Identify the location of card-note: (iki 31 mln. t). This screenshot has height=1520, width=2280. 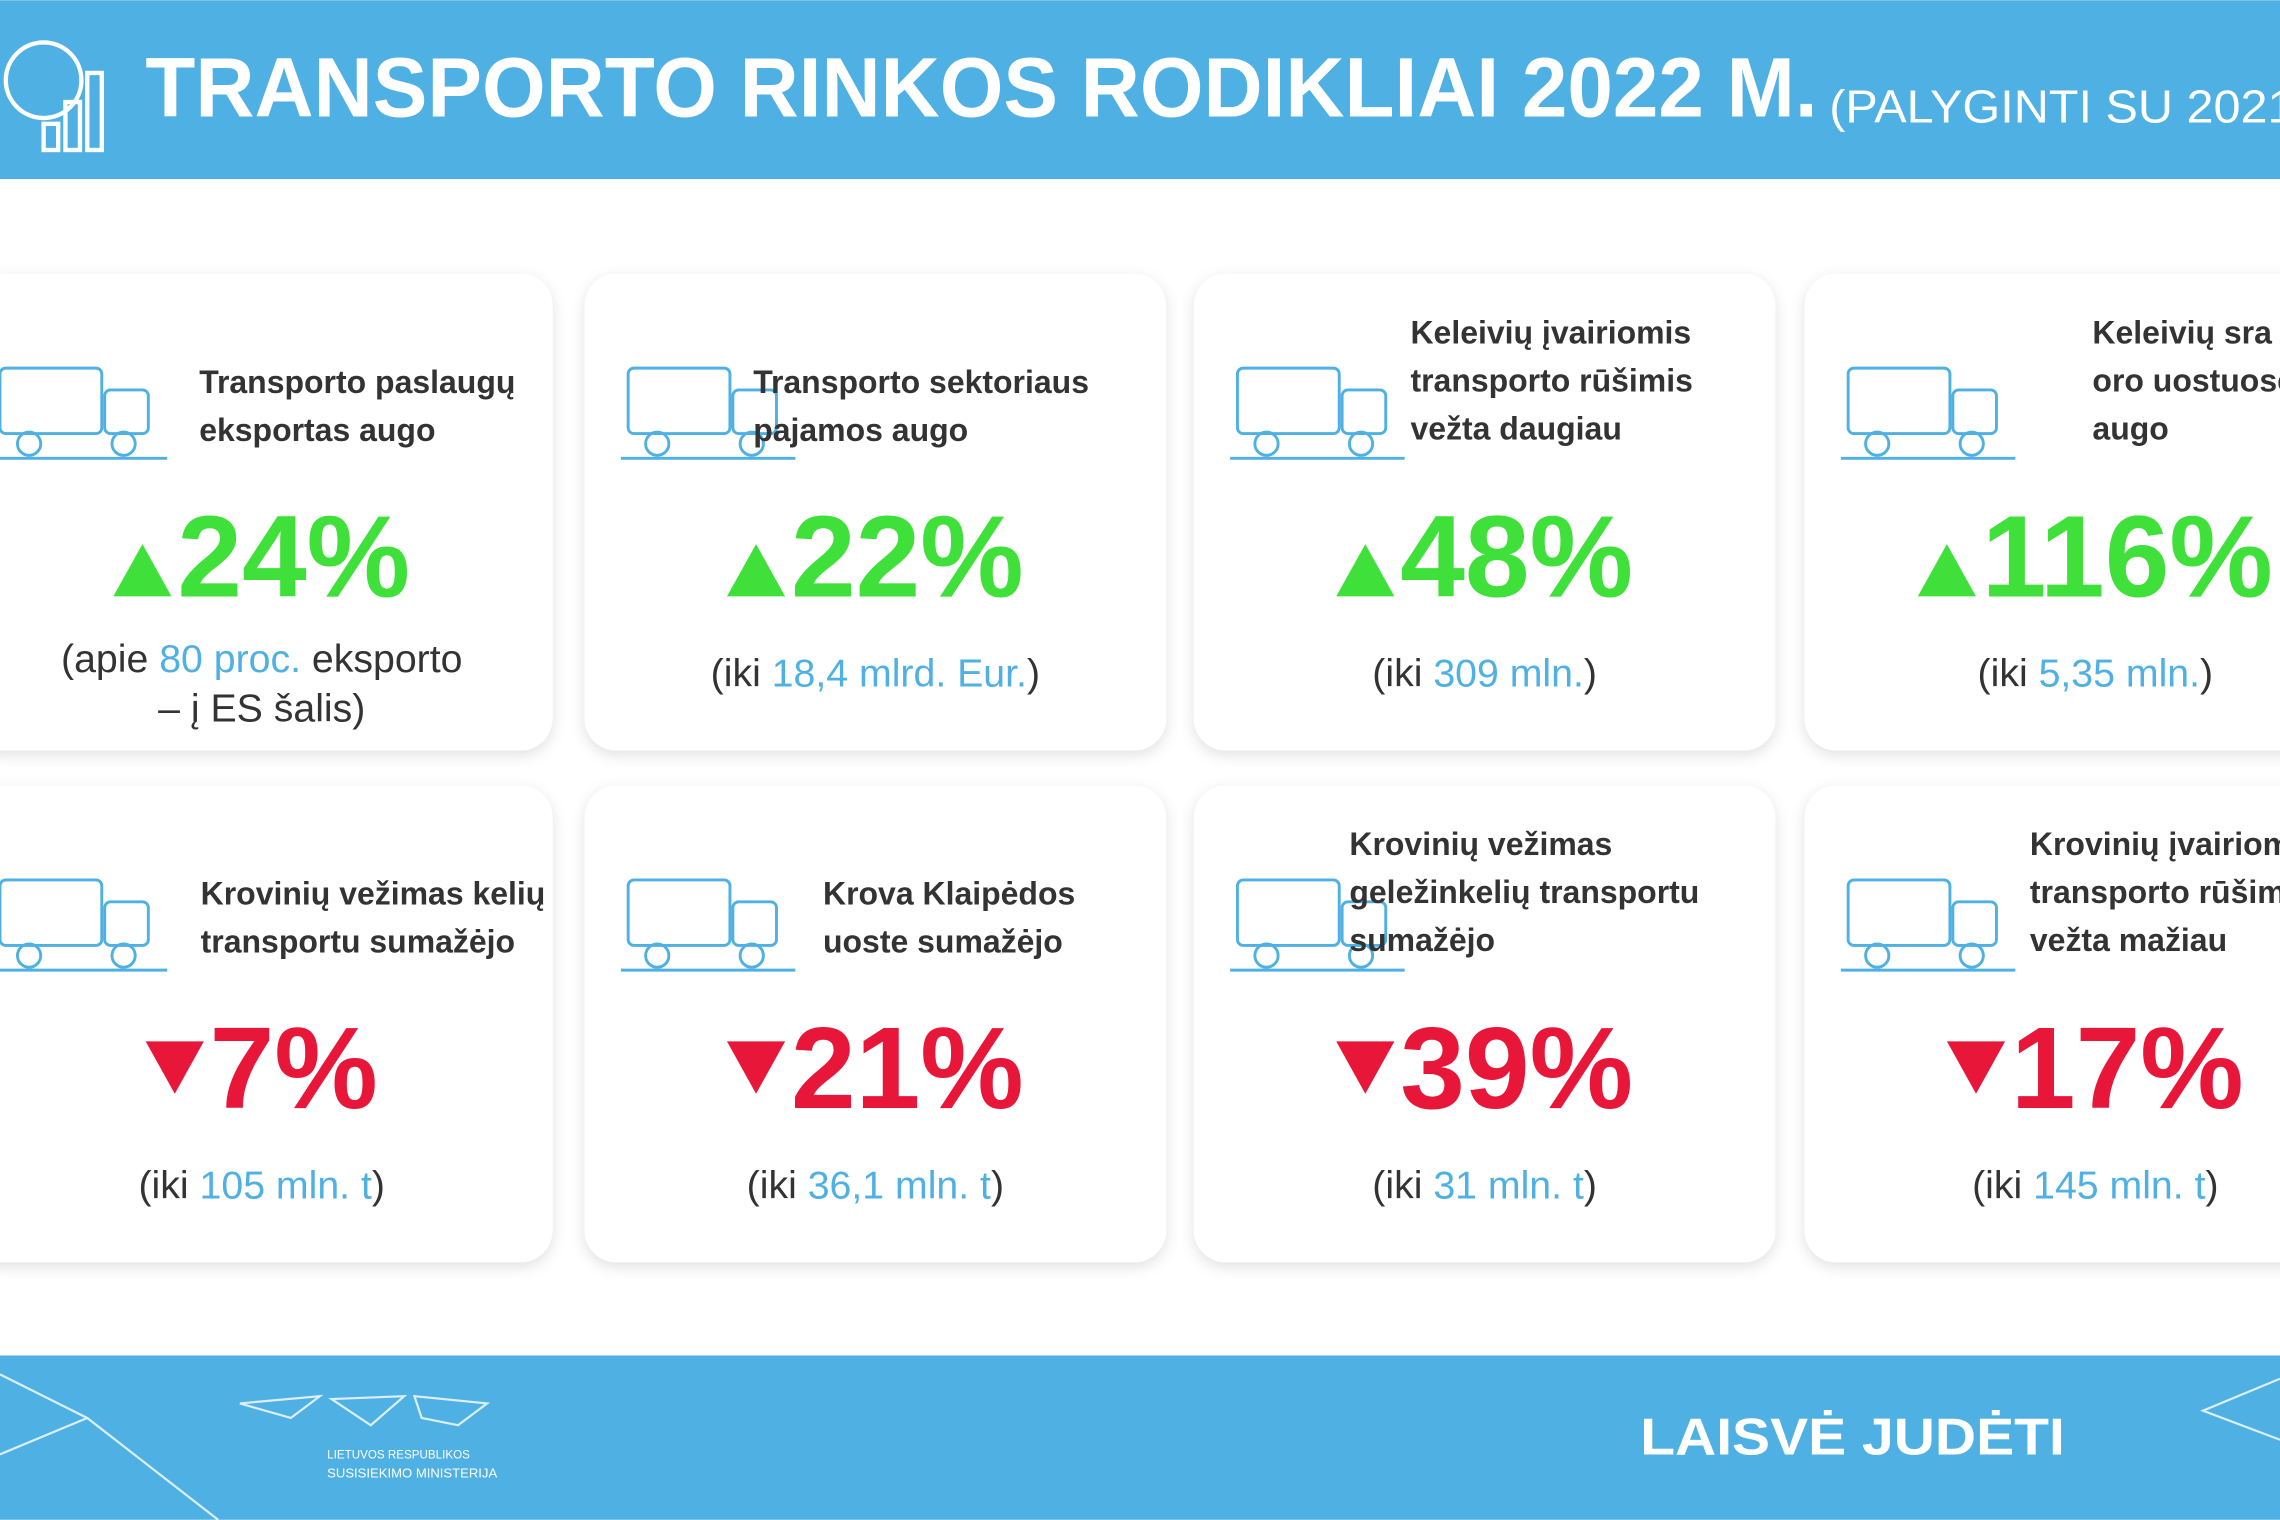
(1484, 1185).